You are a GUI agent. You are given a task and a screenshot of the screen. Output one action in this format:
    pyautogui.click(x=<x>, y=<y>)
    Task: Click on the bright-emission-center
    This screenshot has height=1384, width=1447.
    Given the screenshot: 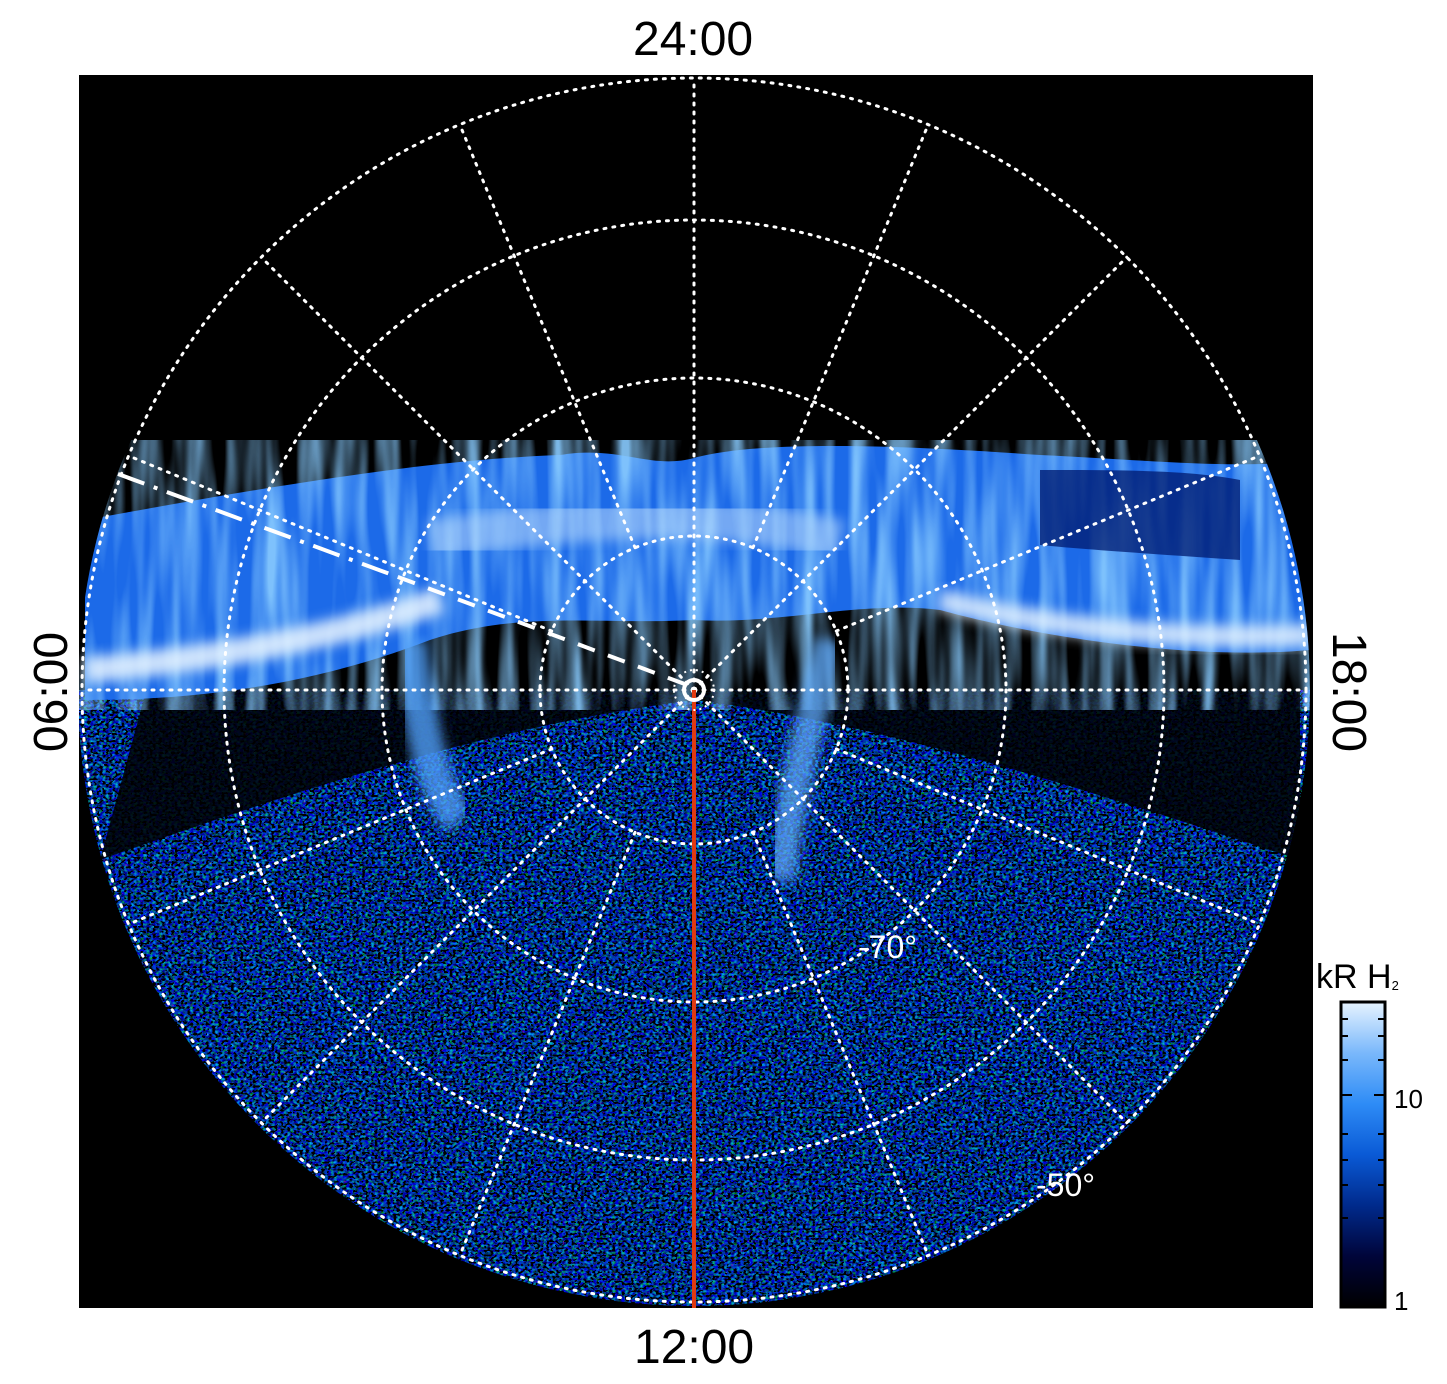 What is the action you would take?
    pyautogui.click(x=635, y=529)
    